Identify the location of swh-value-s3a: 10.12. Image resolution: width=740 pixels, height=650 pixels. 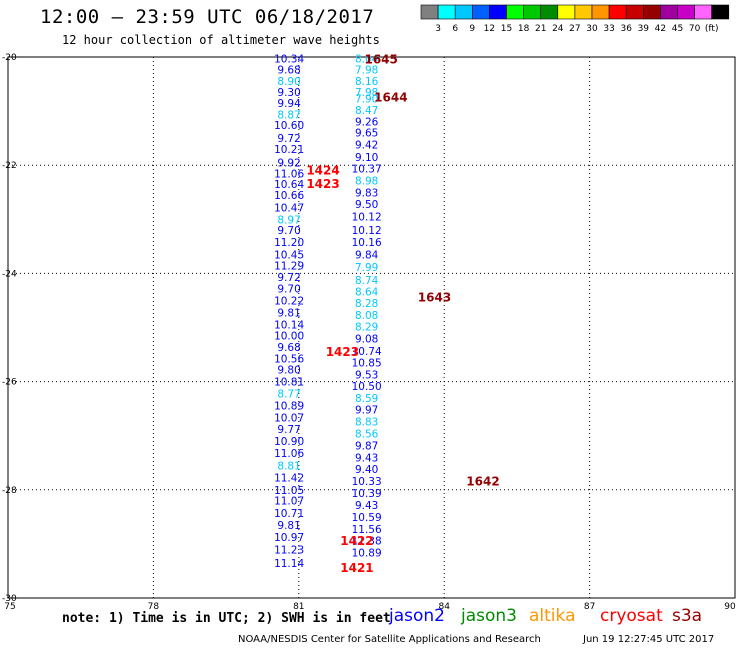
(367, 231).